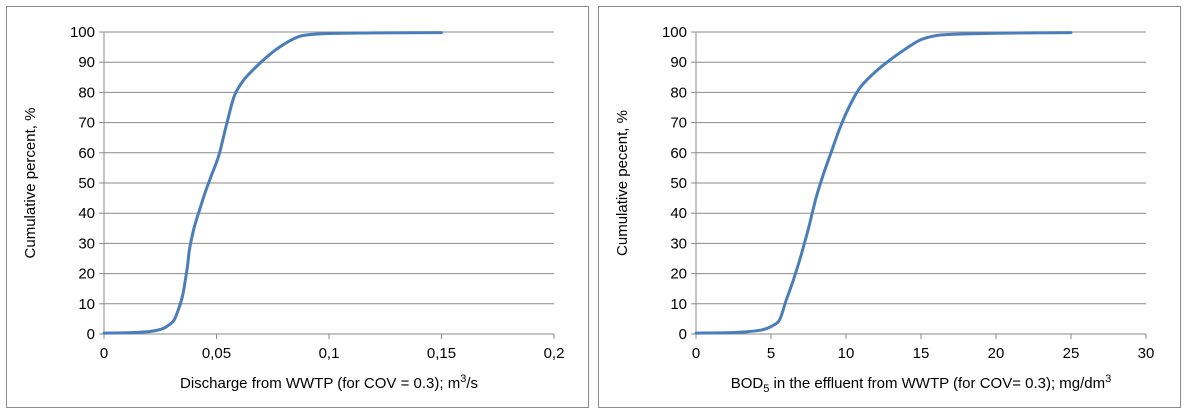 Image resolution: width=1187 pixels, height=414 pixels. I want to click on x-tick-label: 20, so click(996, 353).